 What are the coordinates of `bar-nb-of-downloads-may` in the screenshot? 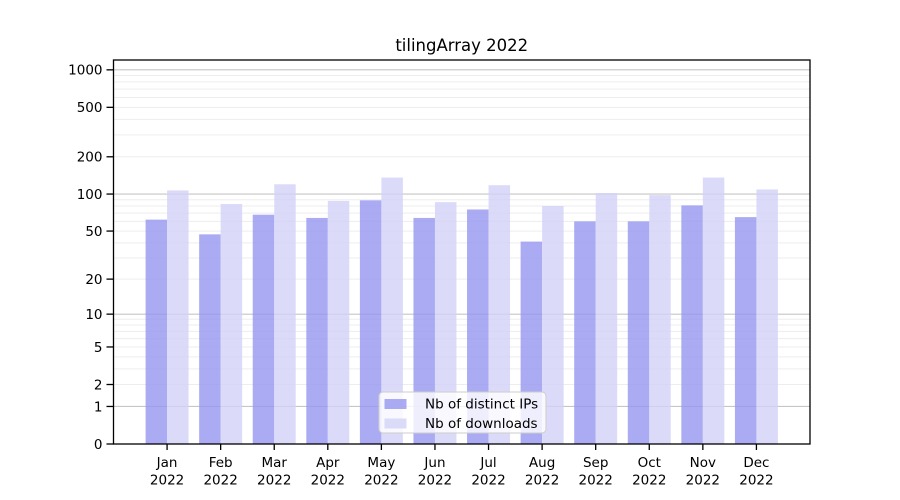 It's located at (392, 310).